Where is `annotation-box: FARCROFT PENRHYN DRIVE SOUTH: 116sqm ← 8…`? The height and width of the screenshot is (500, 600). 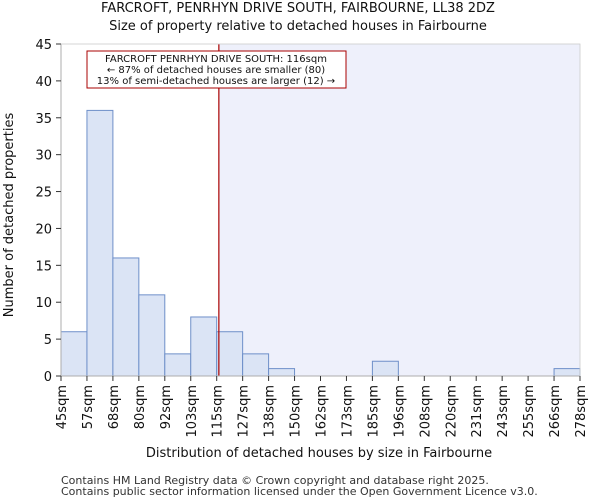 annotation-box: FARCROFT PENRHYN DRIVE SOUTH: 116sqm ← 8… is located at coordinates (216, 69).